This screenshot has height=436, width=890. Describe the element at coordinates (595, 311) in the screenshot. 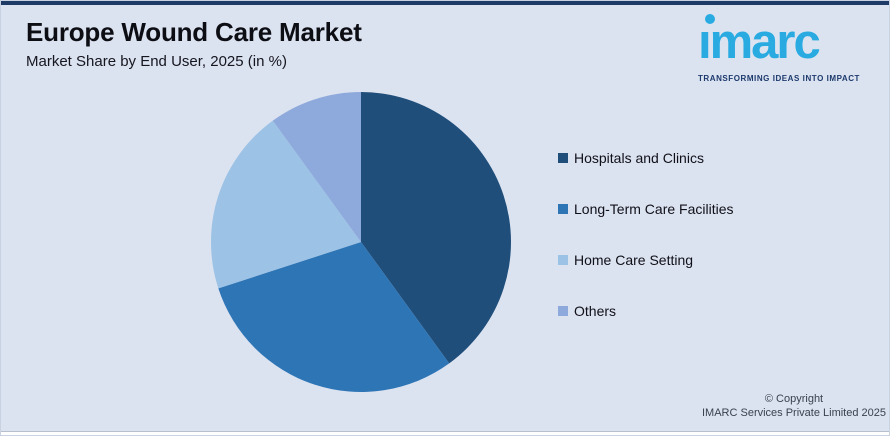

I see `legend-label: Others` at that location.